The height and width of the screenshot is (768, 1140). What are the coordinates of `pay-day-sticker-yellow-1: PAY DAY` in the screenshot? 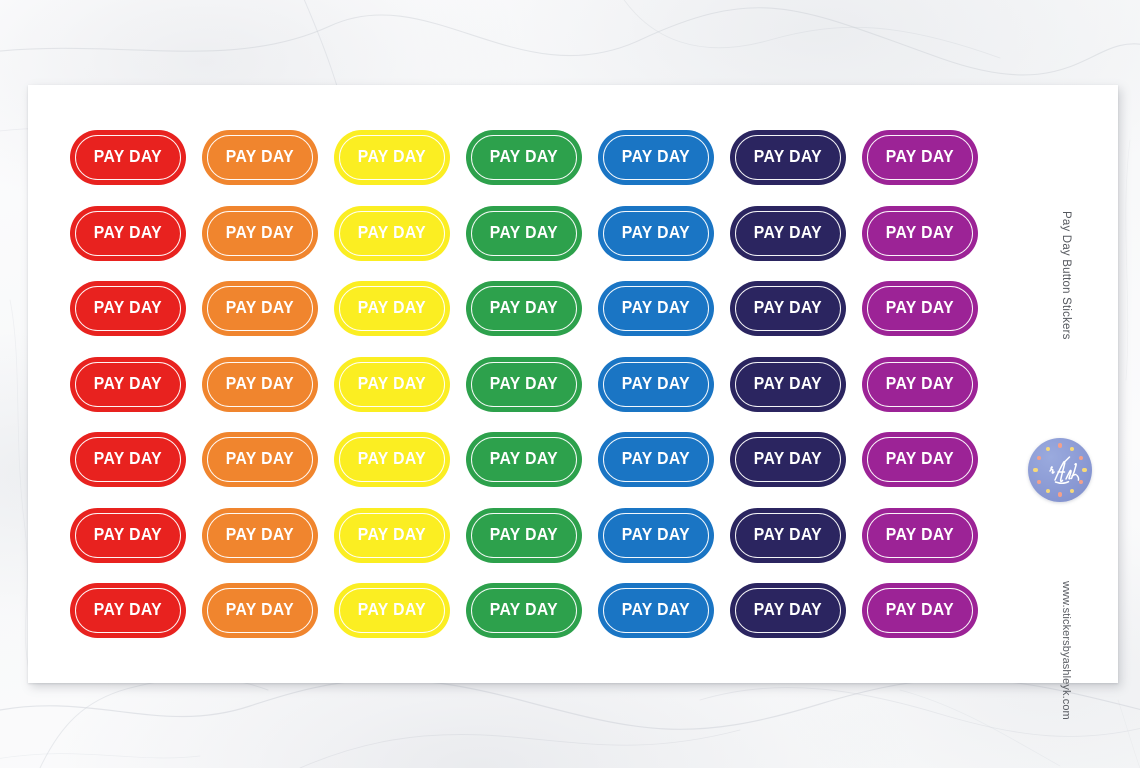 It's located at (392, 157).